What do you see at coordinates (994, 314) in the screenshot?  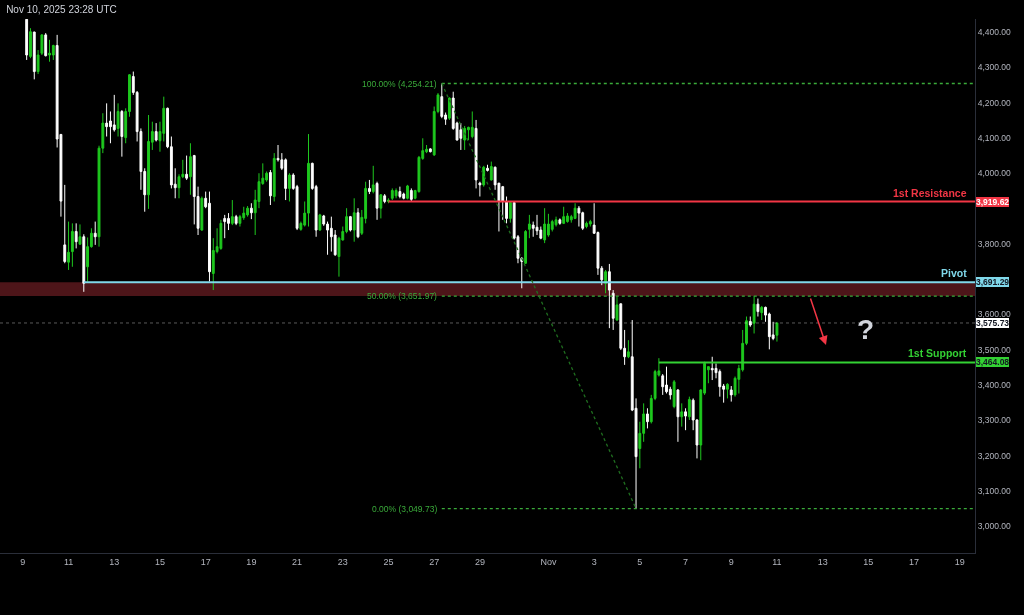 I see `y-tick-label: 3,600.00` at bounding box center [994, 314].